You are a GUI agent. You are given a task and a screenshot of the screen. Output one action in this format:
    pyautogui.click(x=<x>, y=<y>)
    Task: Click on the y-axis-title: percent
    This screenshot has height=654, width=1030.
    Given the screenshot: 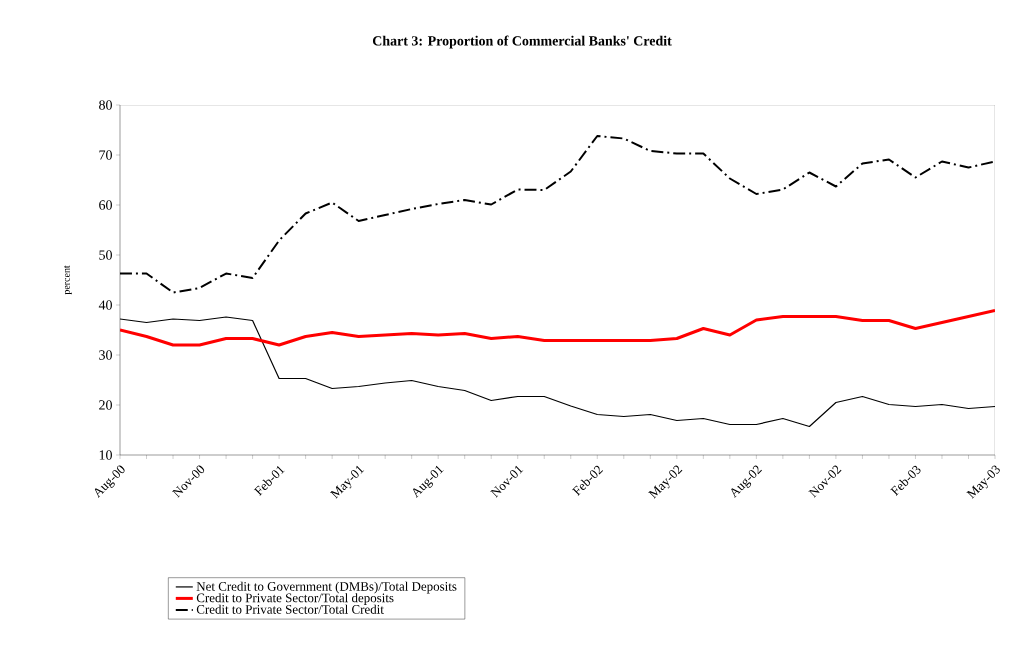 What is the action you would take?
    pyautogui.click(x=68, y=280)
    